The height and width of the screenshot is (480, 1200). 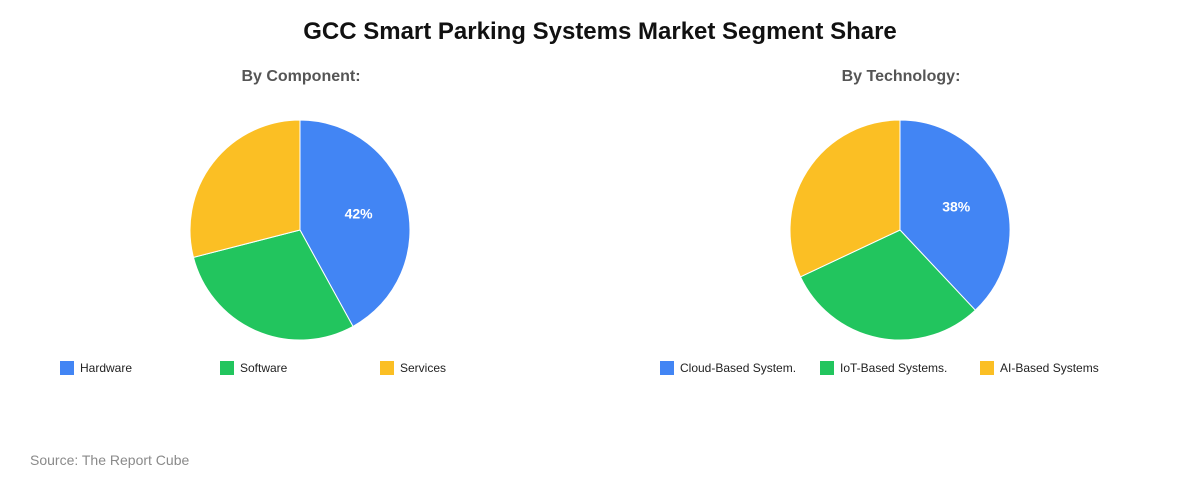 I want to click on legend-label: AI-Based Systems, so click(x=1049, y=368).